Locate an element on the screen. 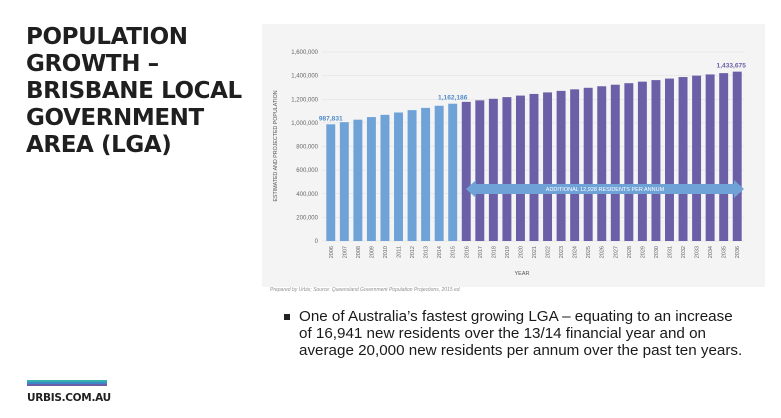  value-label: 987,831 is located at coordinates (331, 118).